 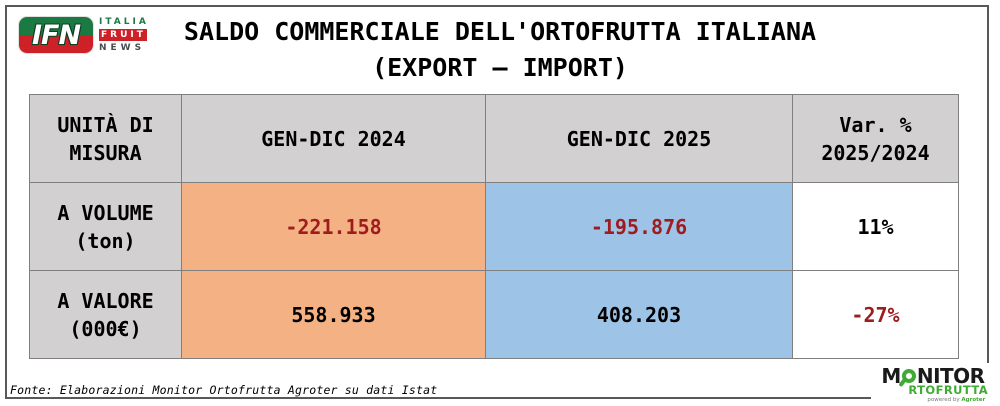 What do you see at coordinates (973, 400) in the screenshot?
I see `agroter-label: Agroter` at bounding box center [973, 400].